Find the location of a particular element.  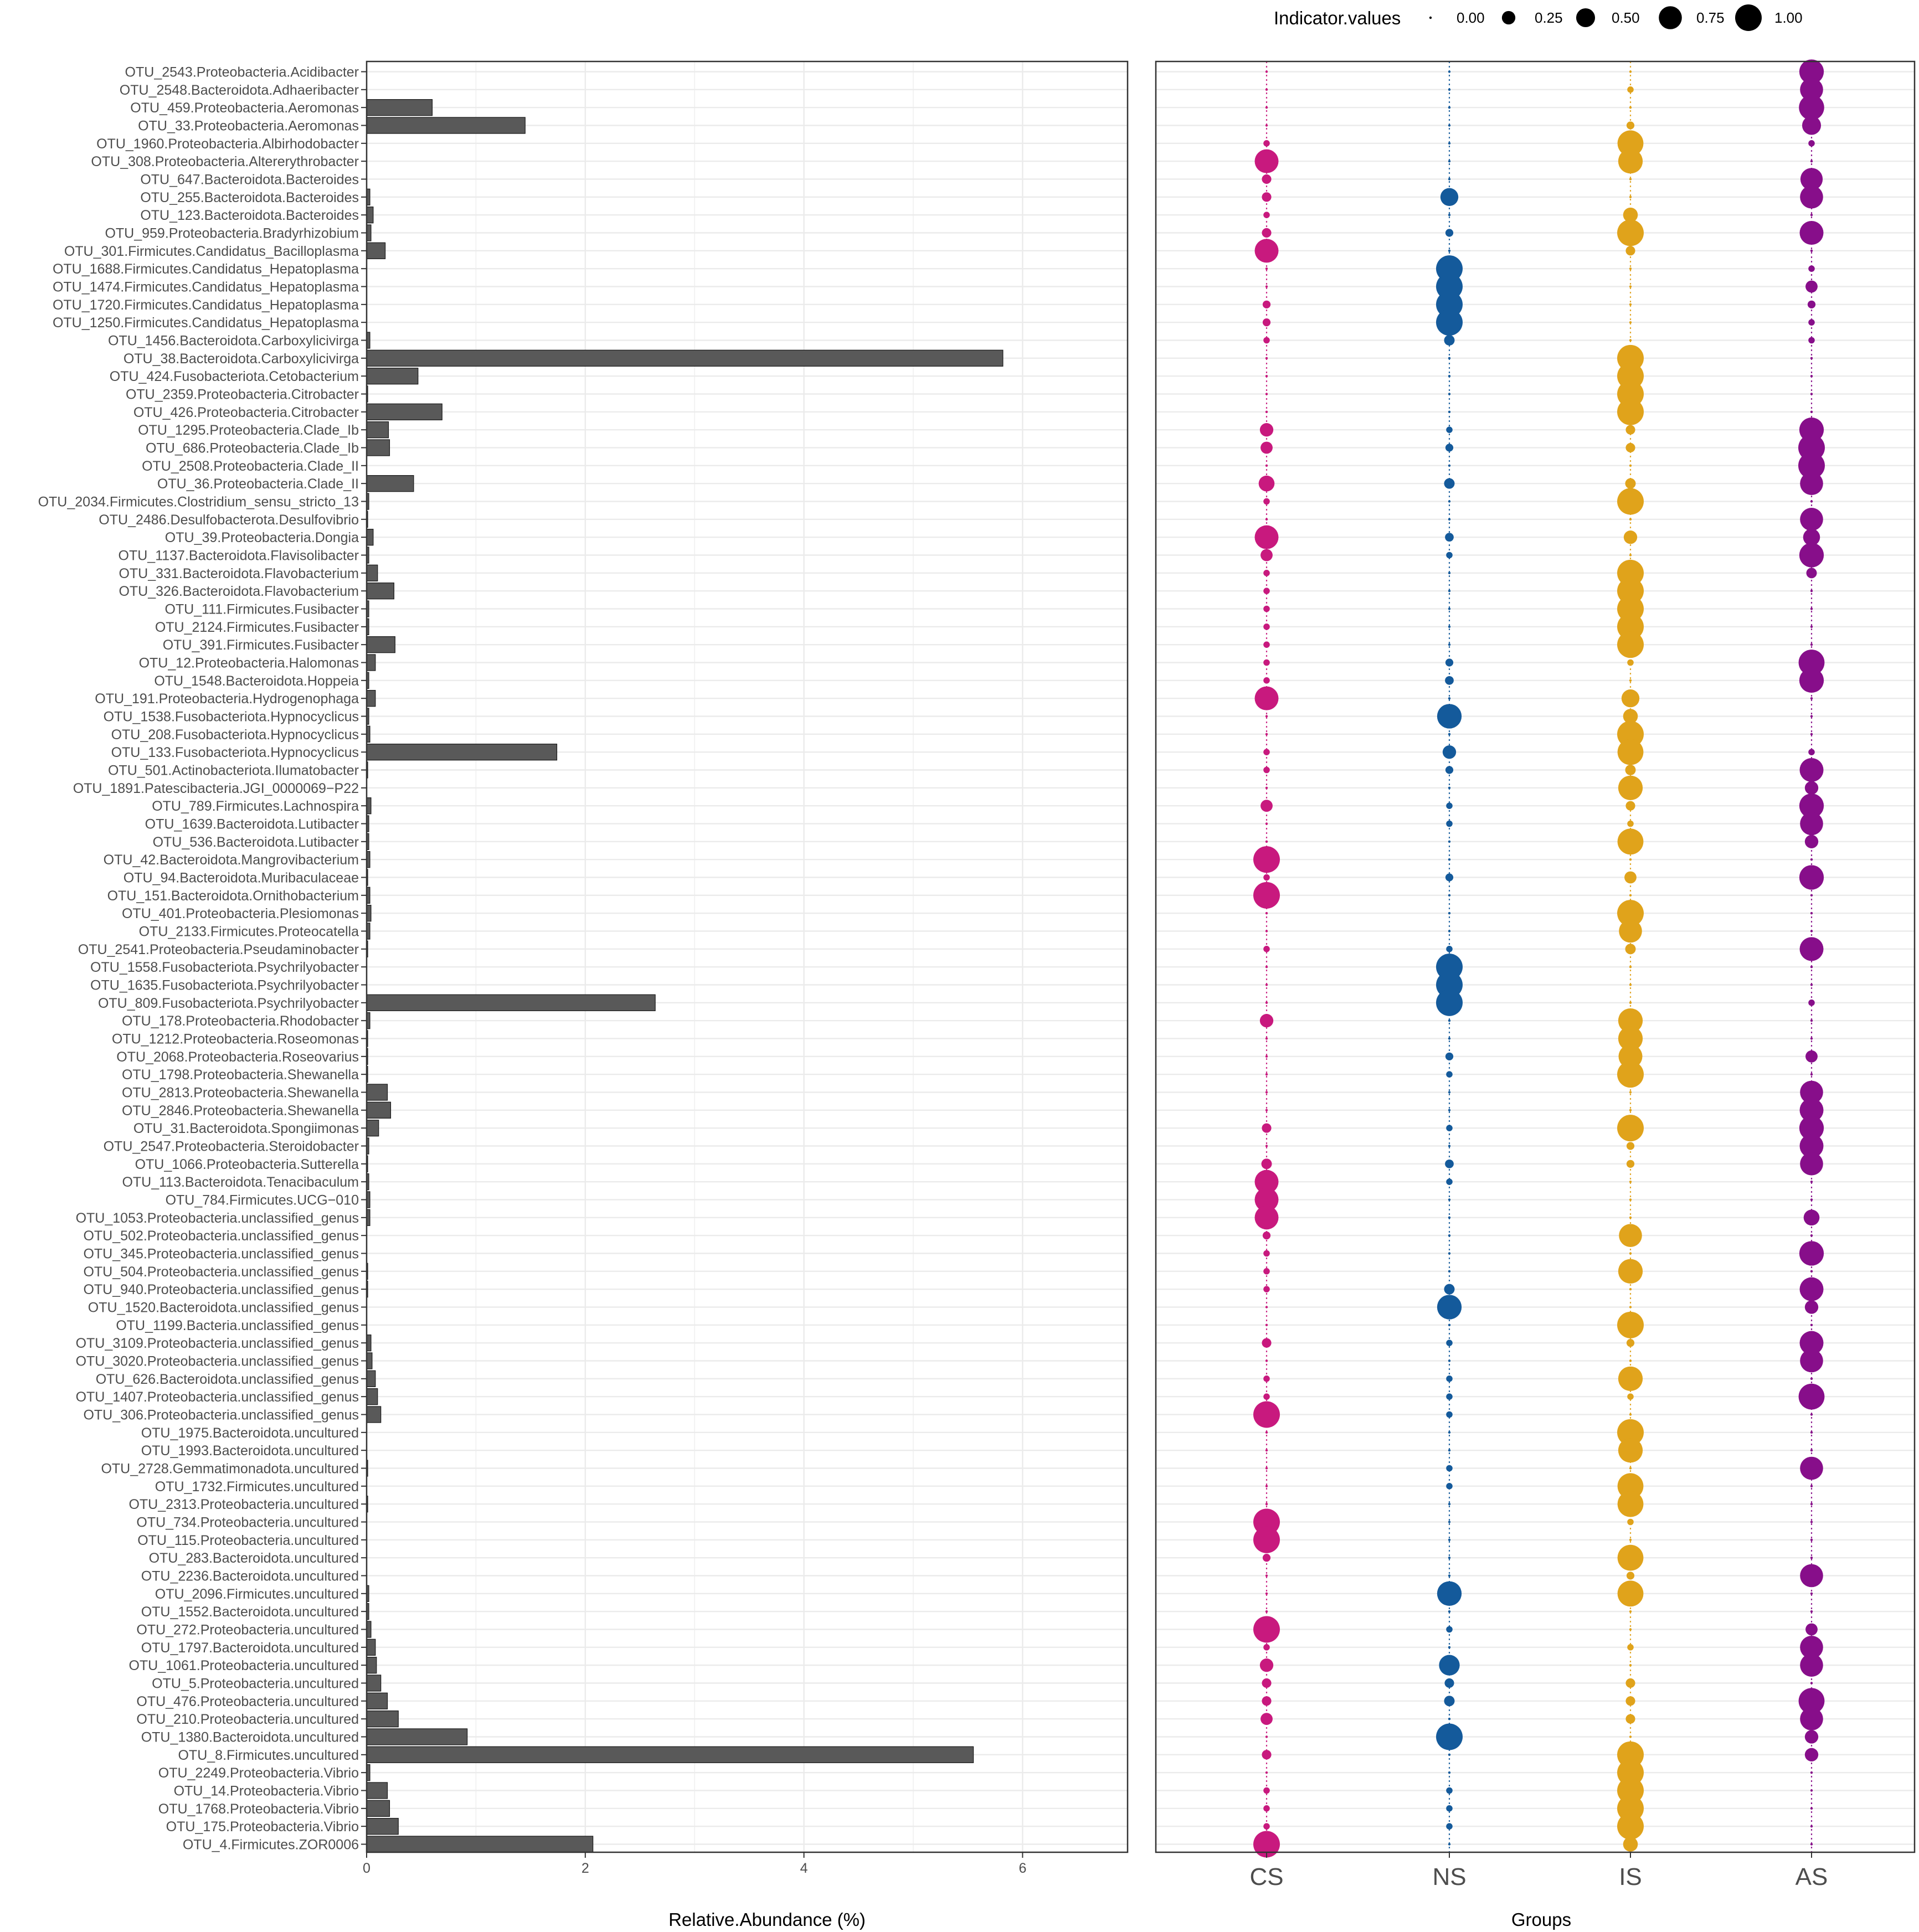

otu-label: OTU_1768.Proteobacteria.Vibrio is located at coordinates (258, 1809).